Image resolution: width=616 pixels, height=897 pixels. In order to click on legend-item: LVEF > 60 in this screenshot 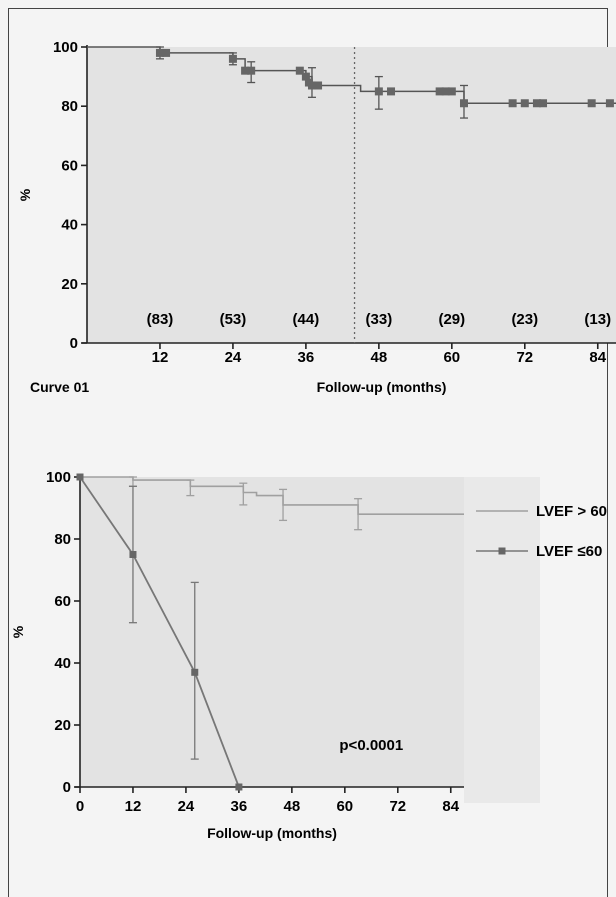, I will do `click(541, 511)`.